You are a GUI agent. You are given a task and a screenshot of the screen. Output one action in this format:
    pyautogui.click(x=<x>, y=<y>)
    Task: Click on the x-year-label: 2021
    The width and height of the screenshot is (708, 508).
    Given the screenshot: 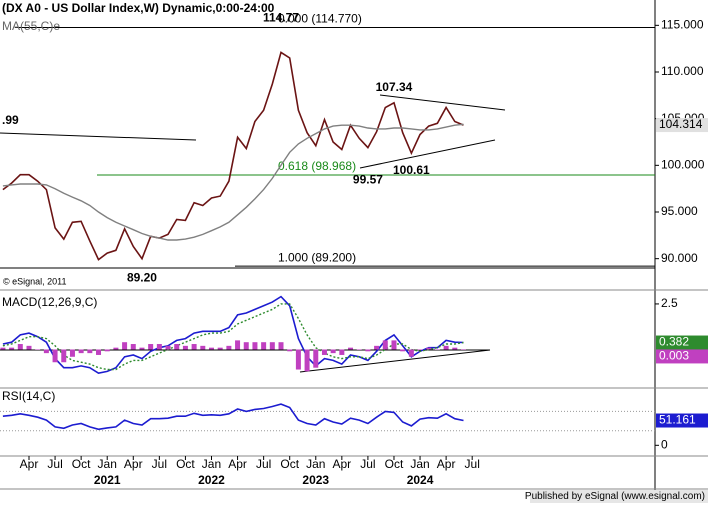 What is the action you would take?
    pyautogui.click(x=107, y=480)
    